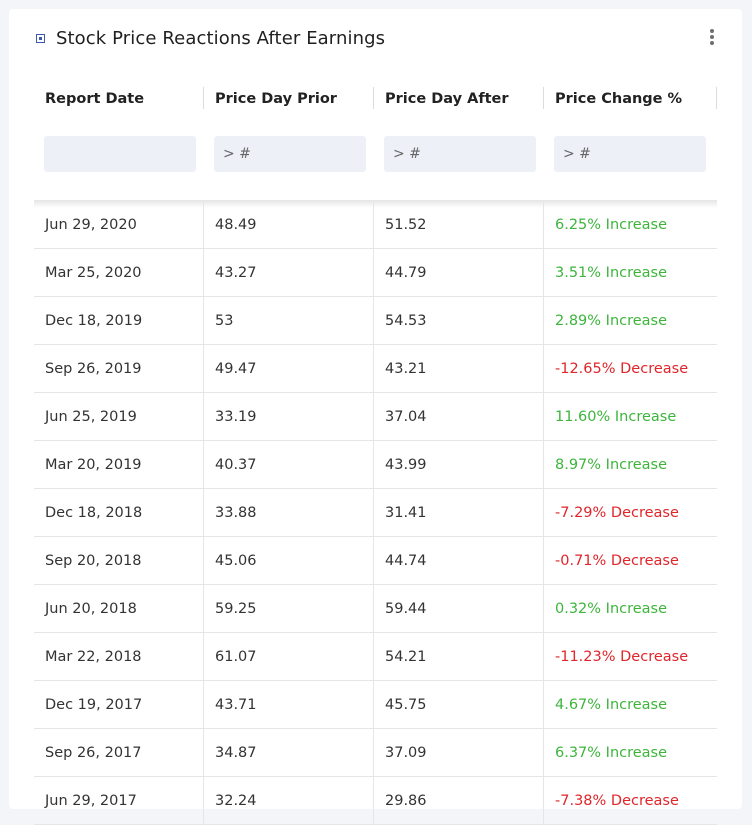 This screenshot has width=752, height=825. Describe the element at coordinates (619, 99) in the screenshot. I see `column-header-label: Price Change %` at that location.